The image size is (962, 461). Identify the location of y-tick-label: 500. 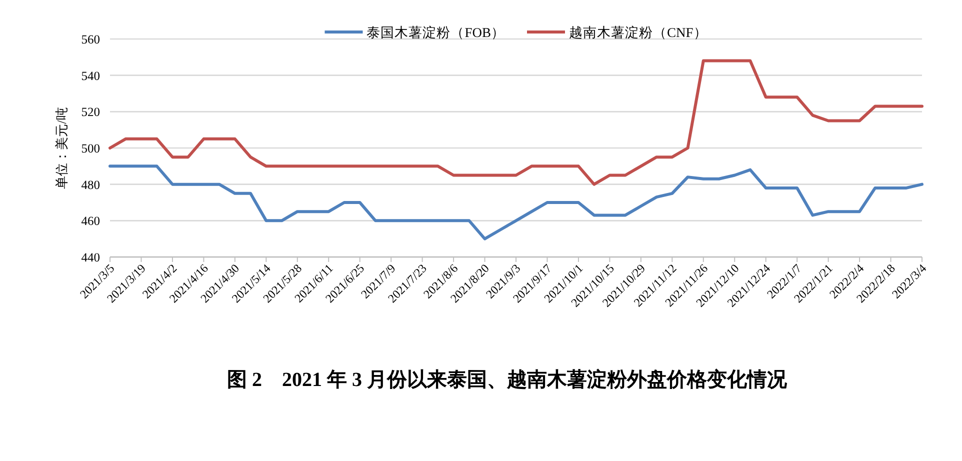
(90, 149).